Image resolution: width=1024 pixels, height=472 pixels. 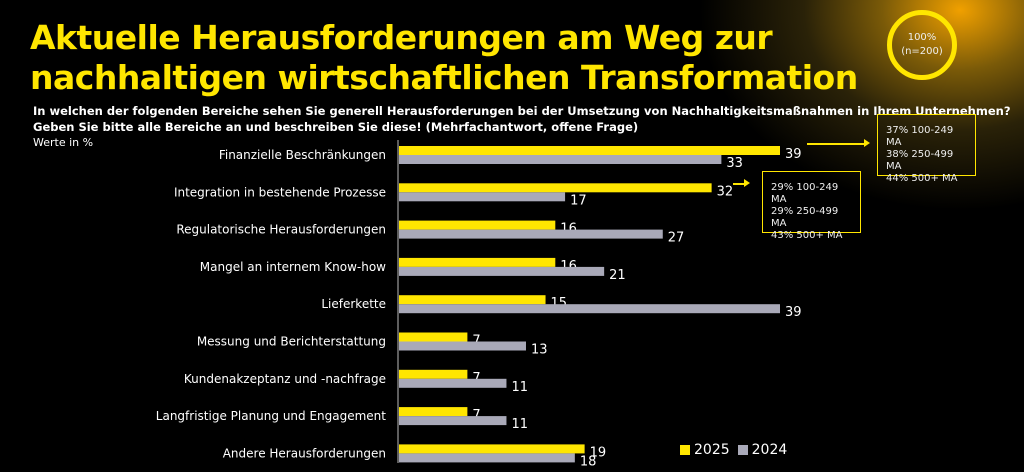 What do you see at coordinates (578, 200) in the screenshot?
I see `data-label-2024: 17` at bounding box center [578, 200].